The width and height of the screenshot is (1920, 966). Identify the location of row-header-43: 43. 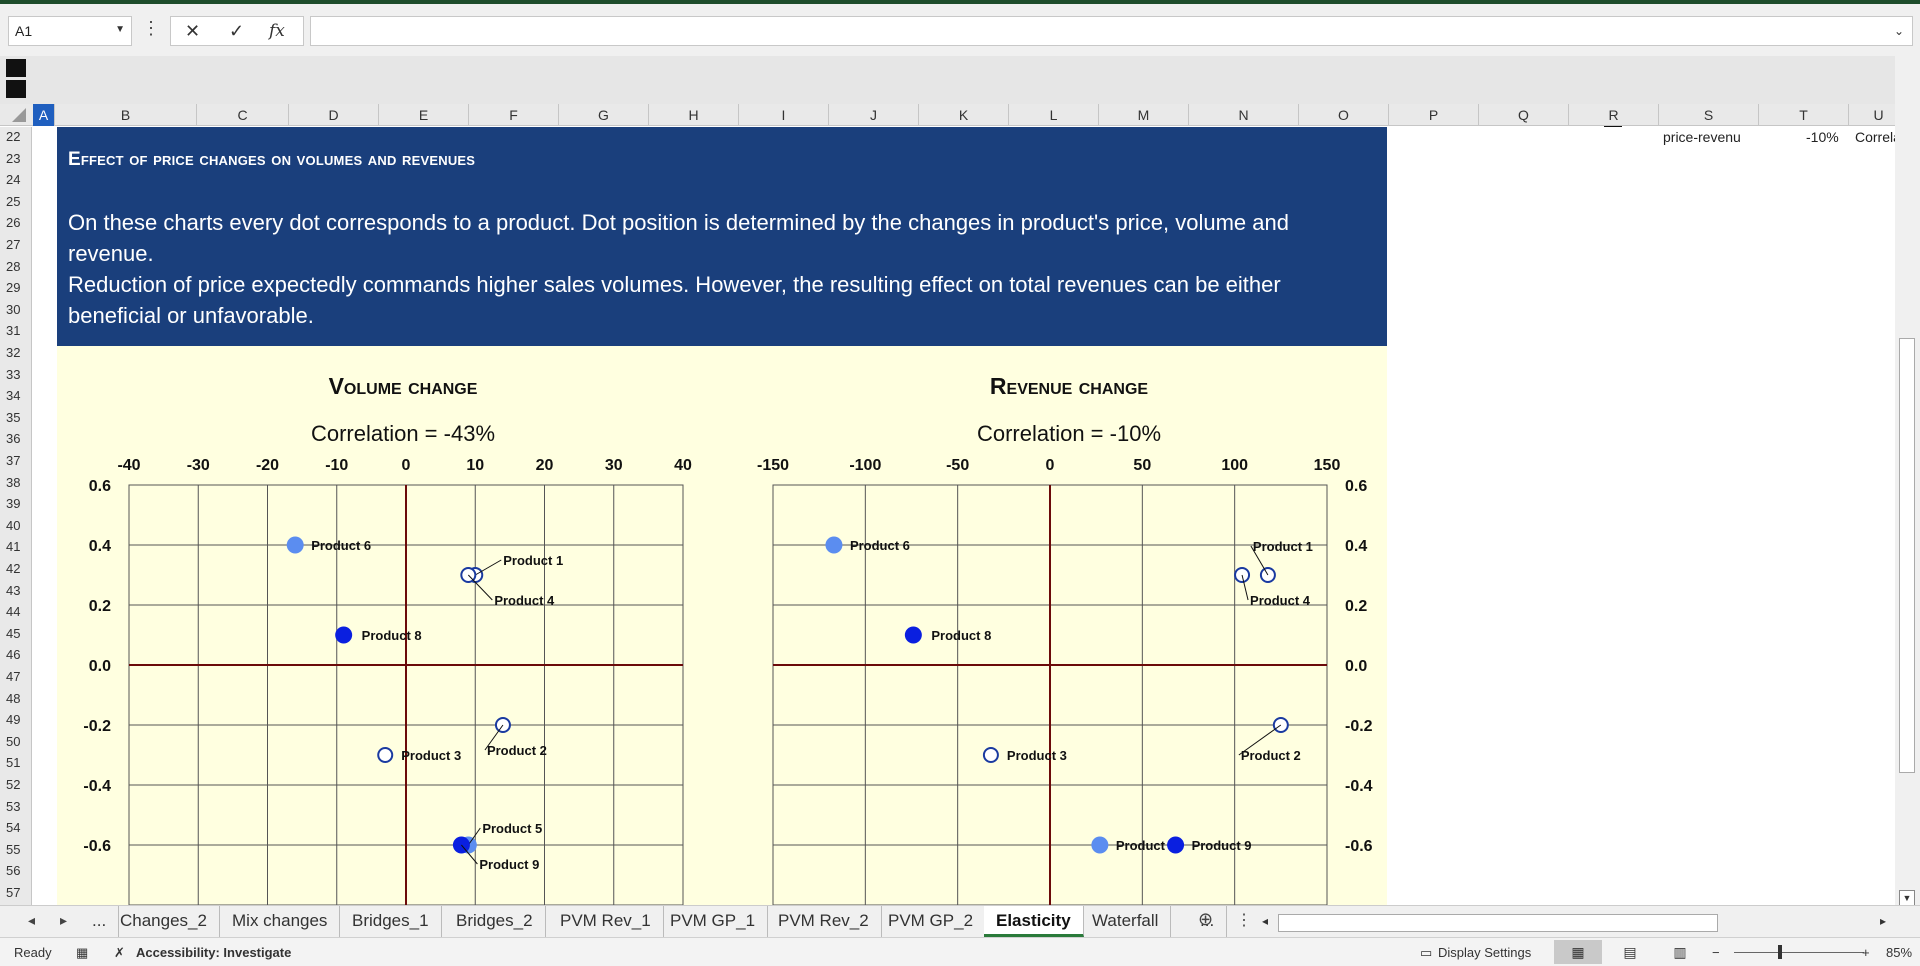
(13, 590).